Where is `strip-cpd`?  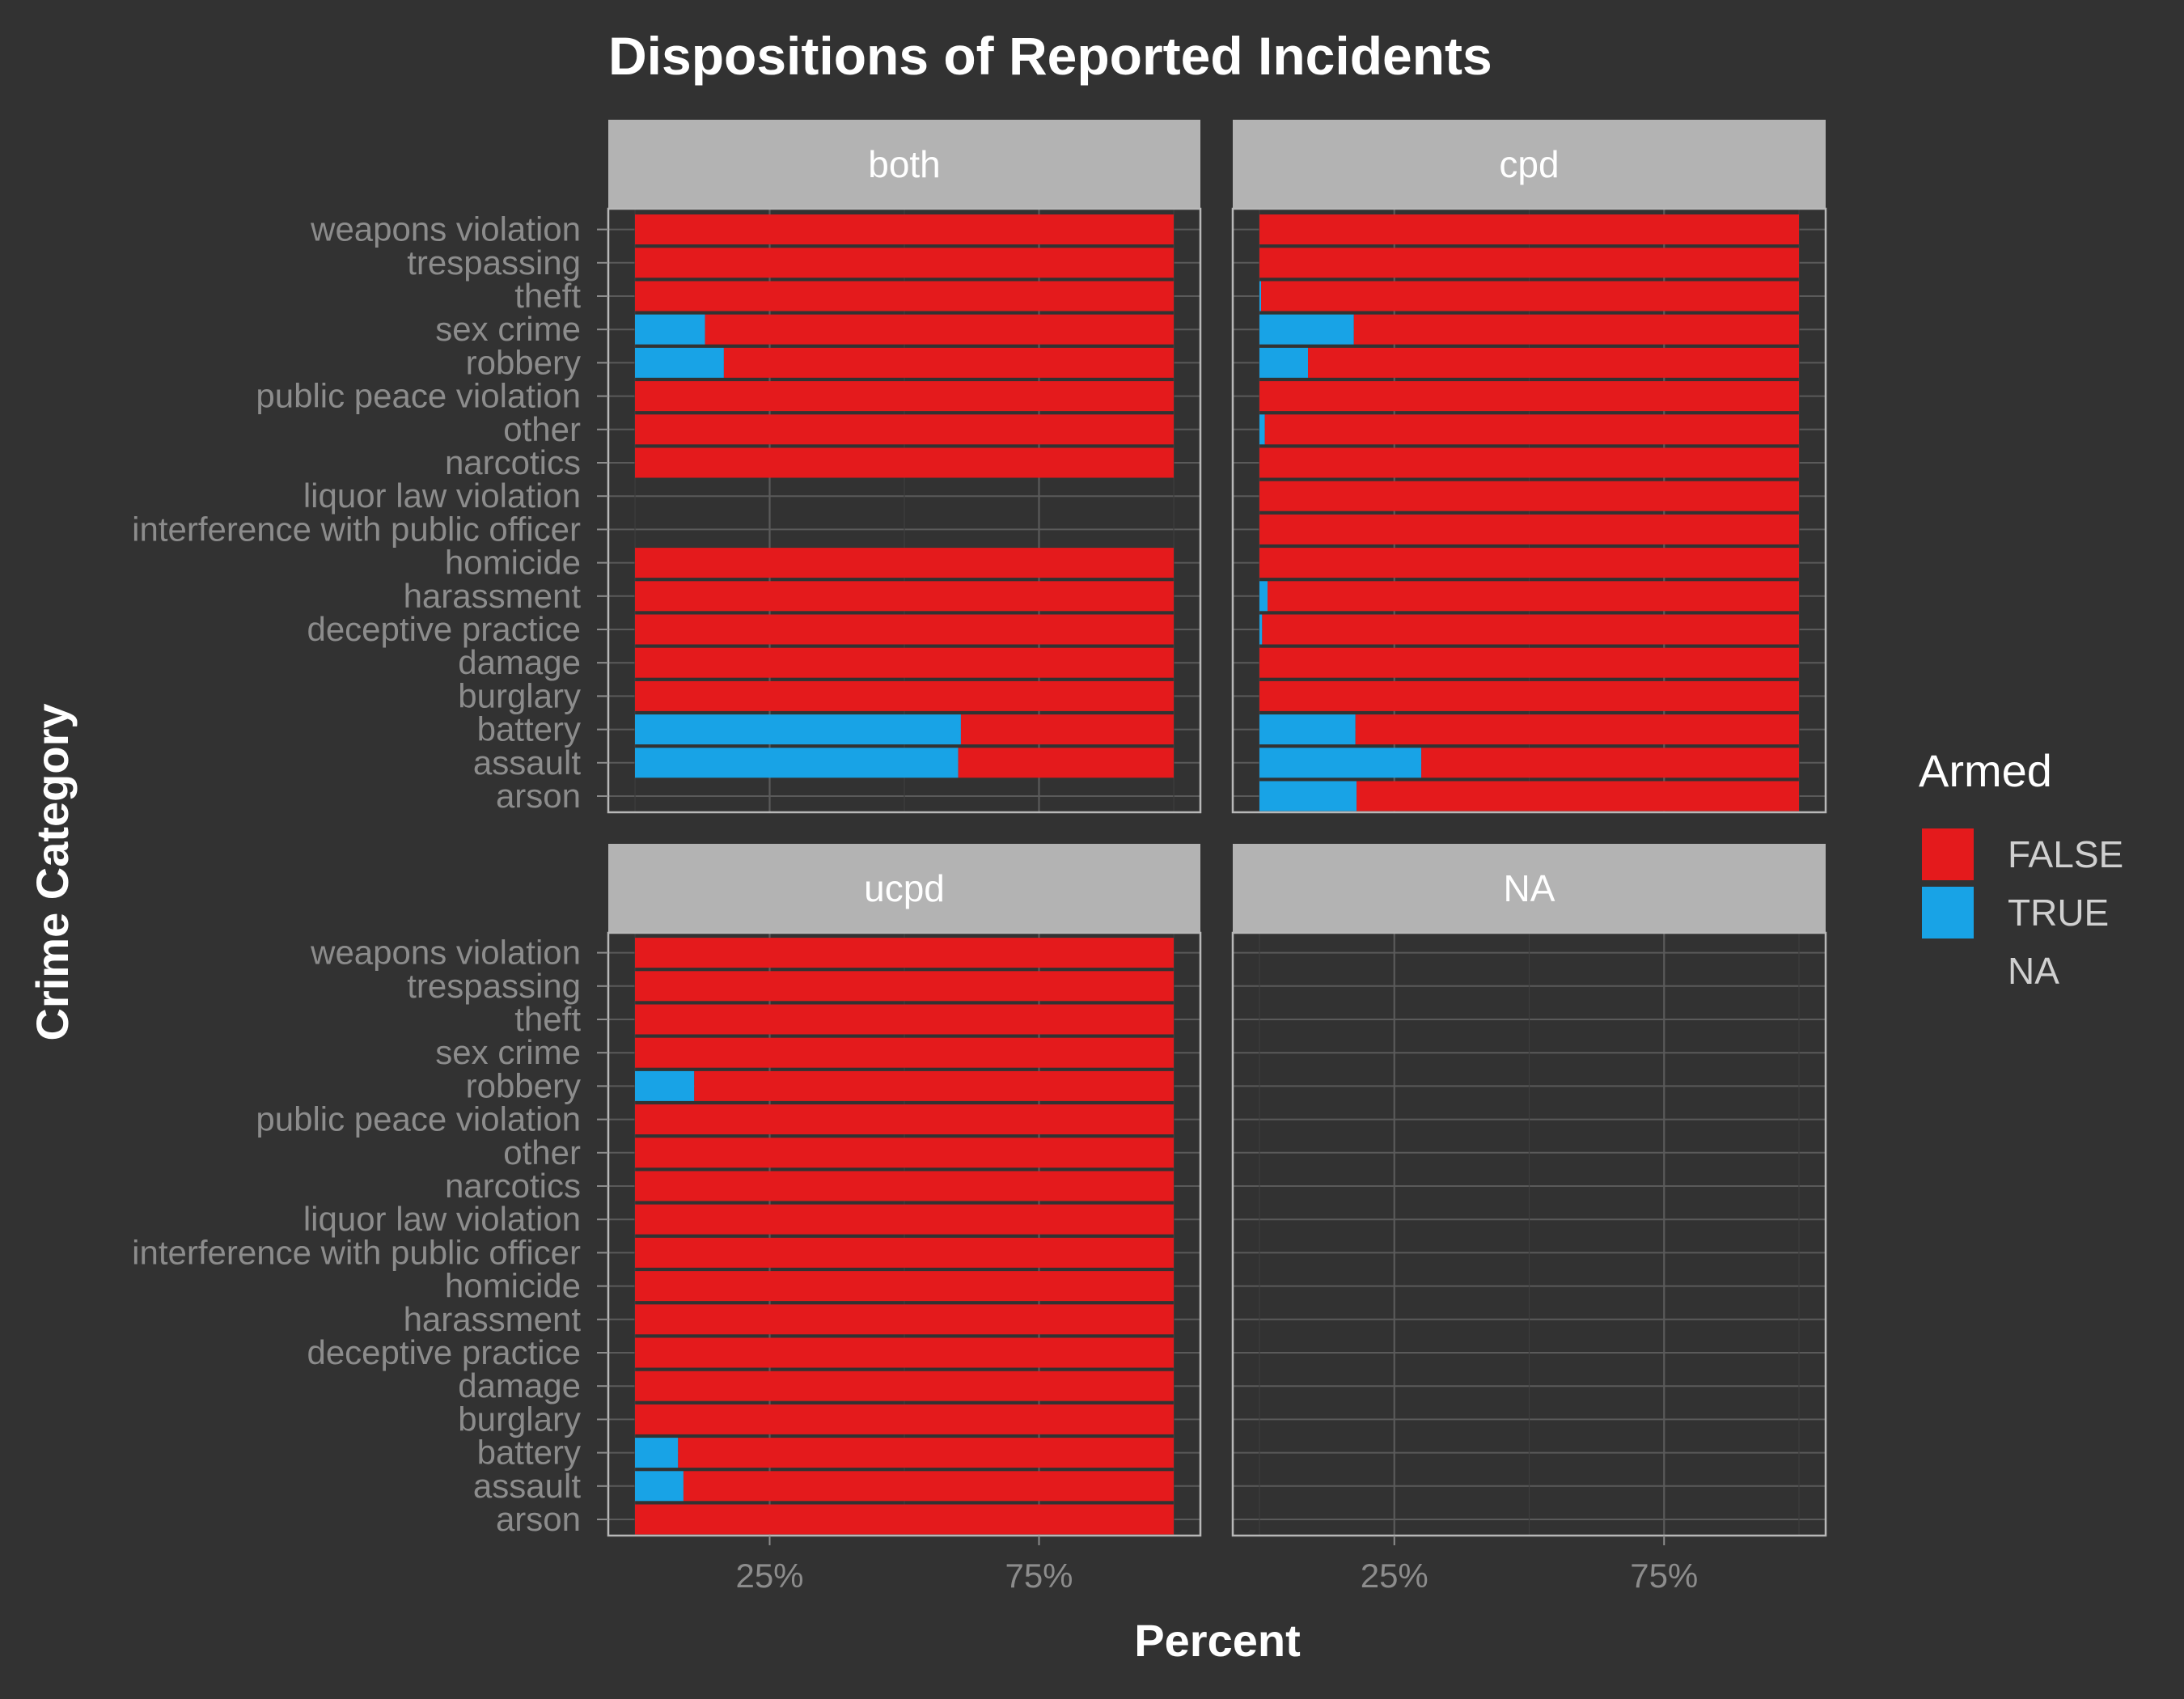 strip-cpd is located at coordinates (1529, 164).